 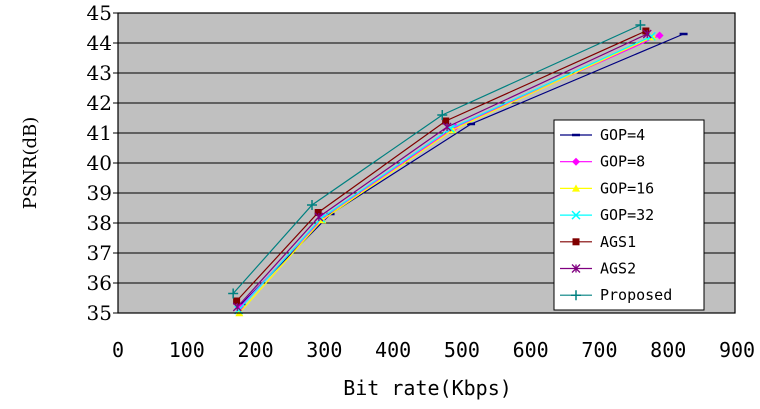 I want to click on y-axis-label: PSNR(dB), so click(x=30, y=163).